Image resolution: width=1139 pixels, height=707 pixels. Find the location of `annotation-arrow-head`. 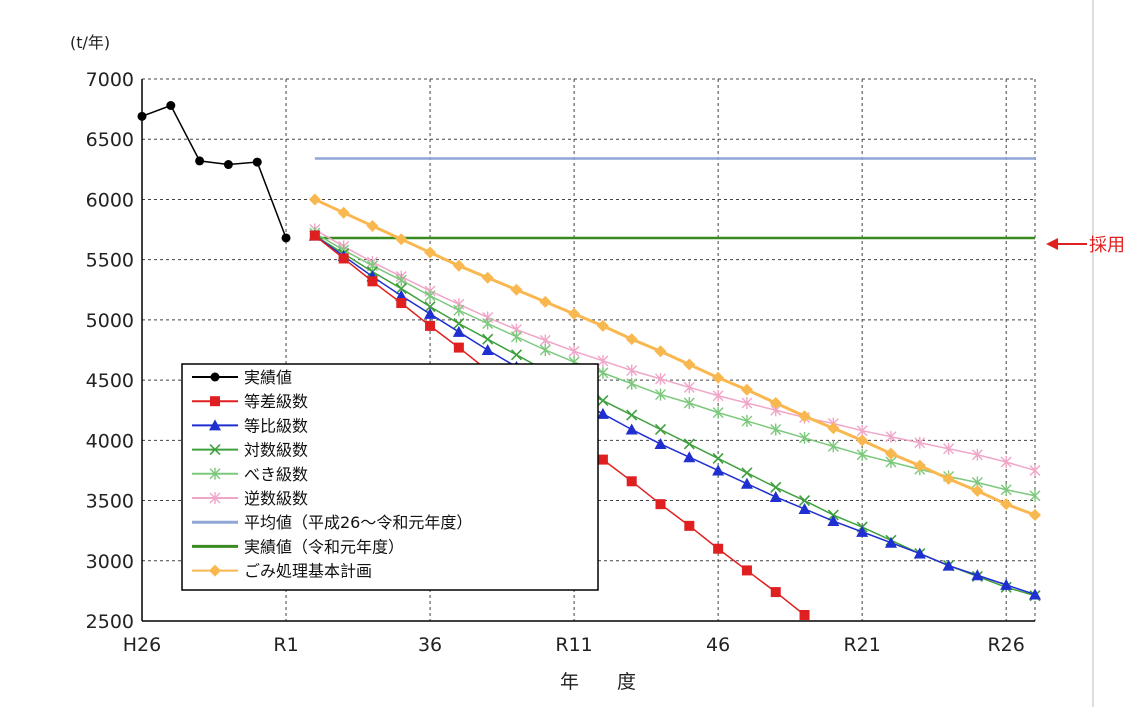

annotation-arrow-head is located at coordinates (1052, 244).